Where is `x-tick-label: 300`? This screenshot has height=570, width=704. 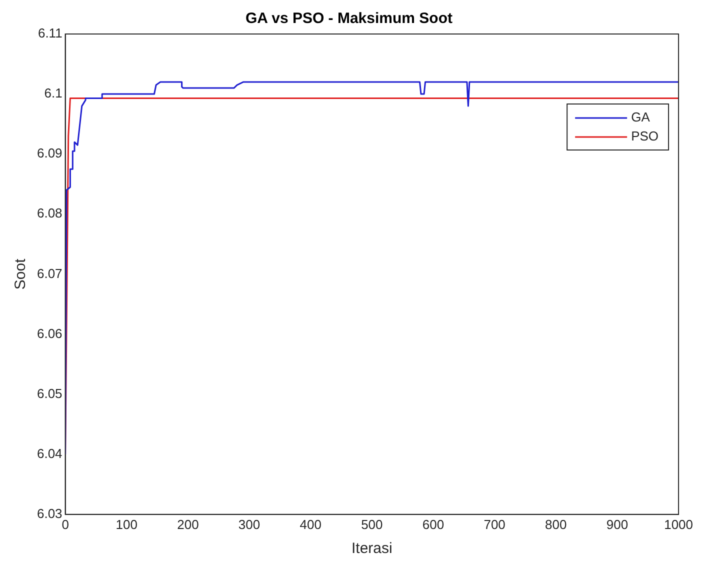
x-tick-label: 300 is located at coordinates (249, 524).